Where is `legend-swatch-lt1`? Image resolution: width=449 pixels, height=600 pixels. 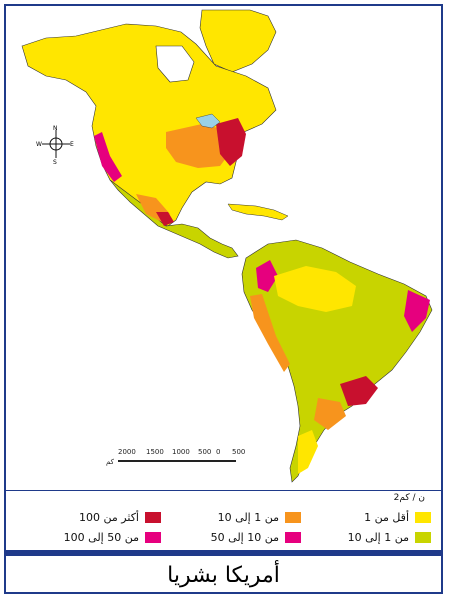
legend-swatch-lt1 is located at coordinates (423, 517).